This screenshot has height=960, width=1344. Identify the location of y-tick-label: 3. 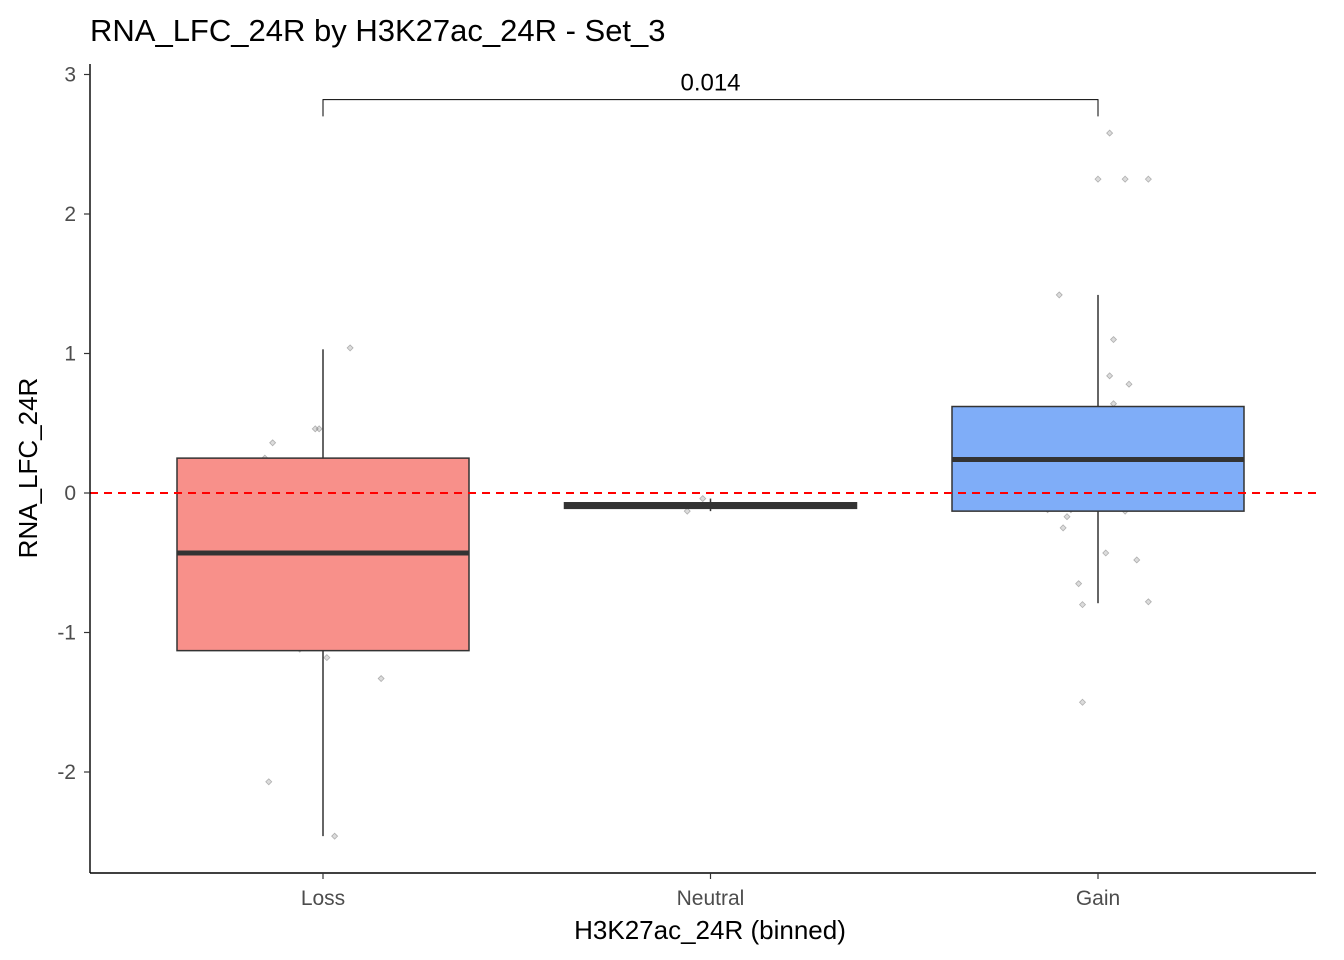
(70, 75).